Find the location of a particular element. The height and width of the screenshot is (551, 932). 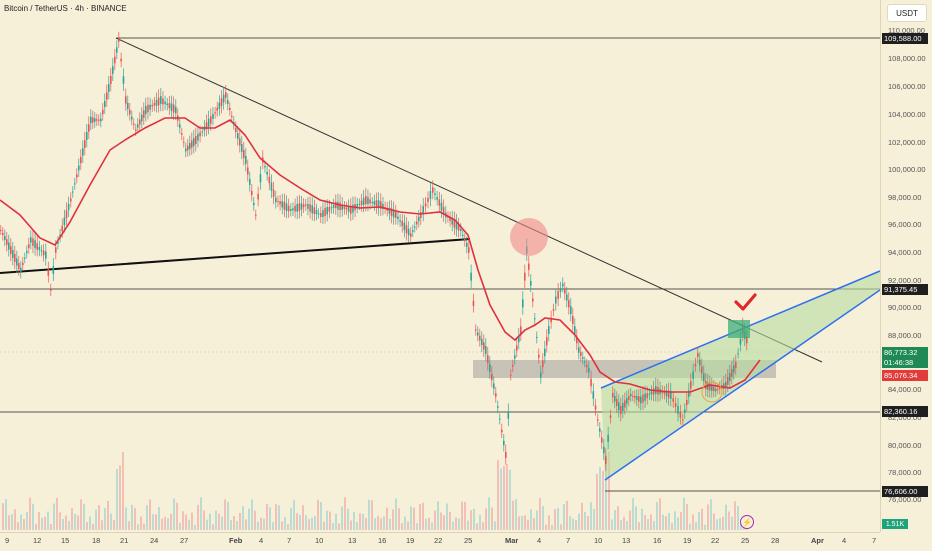

time-tick-label: 24 is located at coordinates (154, 540).